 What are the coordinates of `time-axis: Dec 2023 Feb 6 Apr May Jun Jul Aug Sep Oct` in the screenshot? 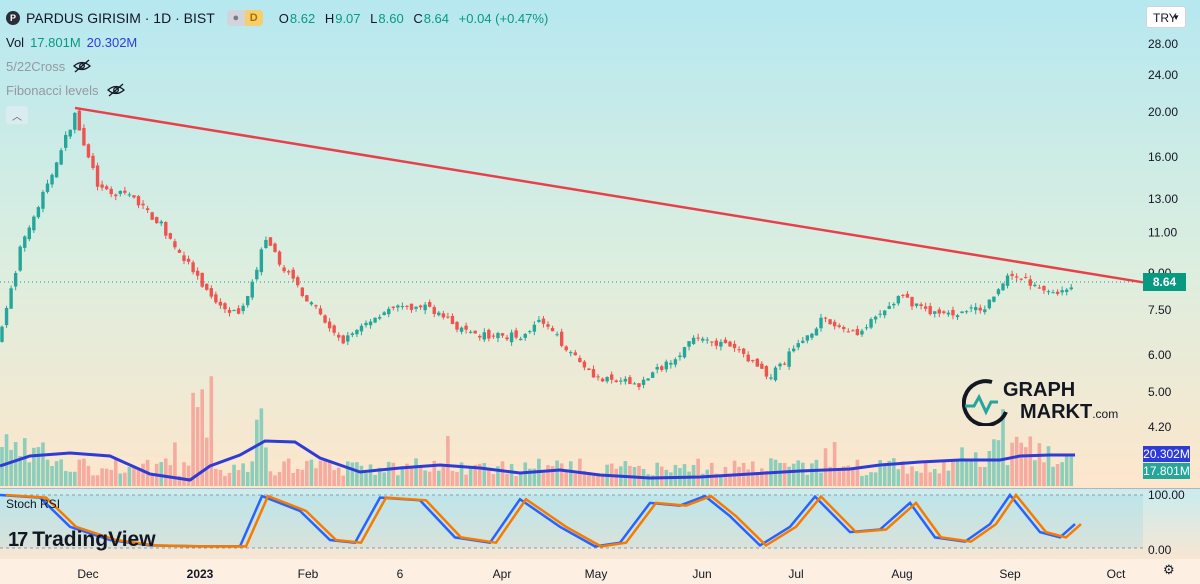 It's located at (601, 574).